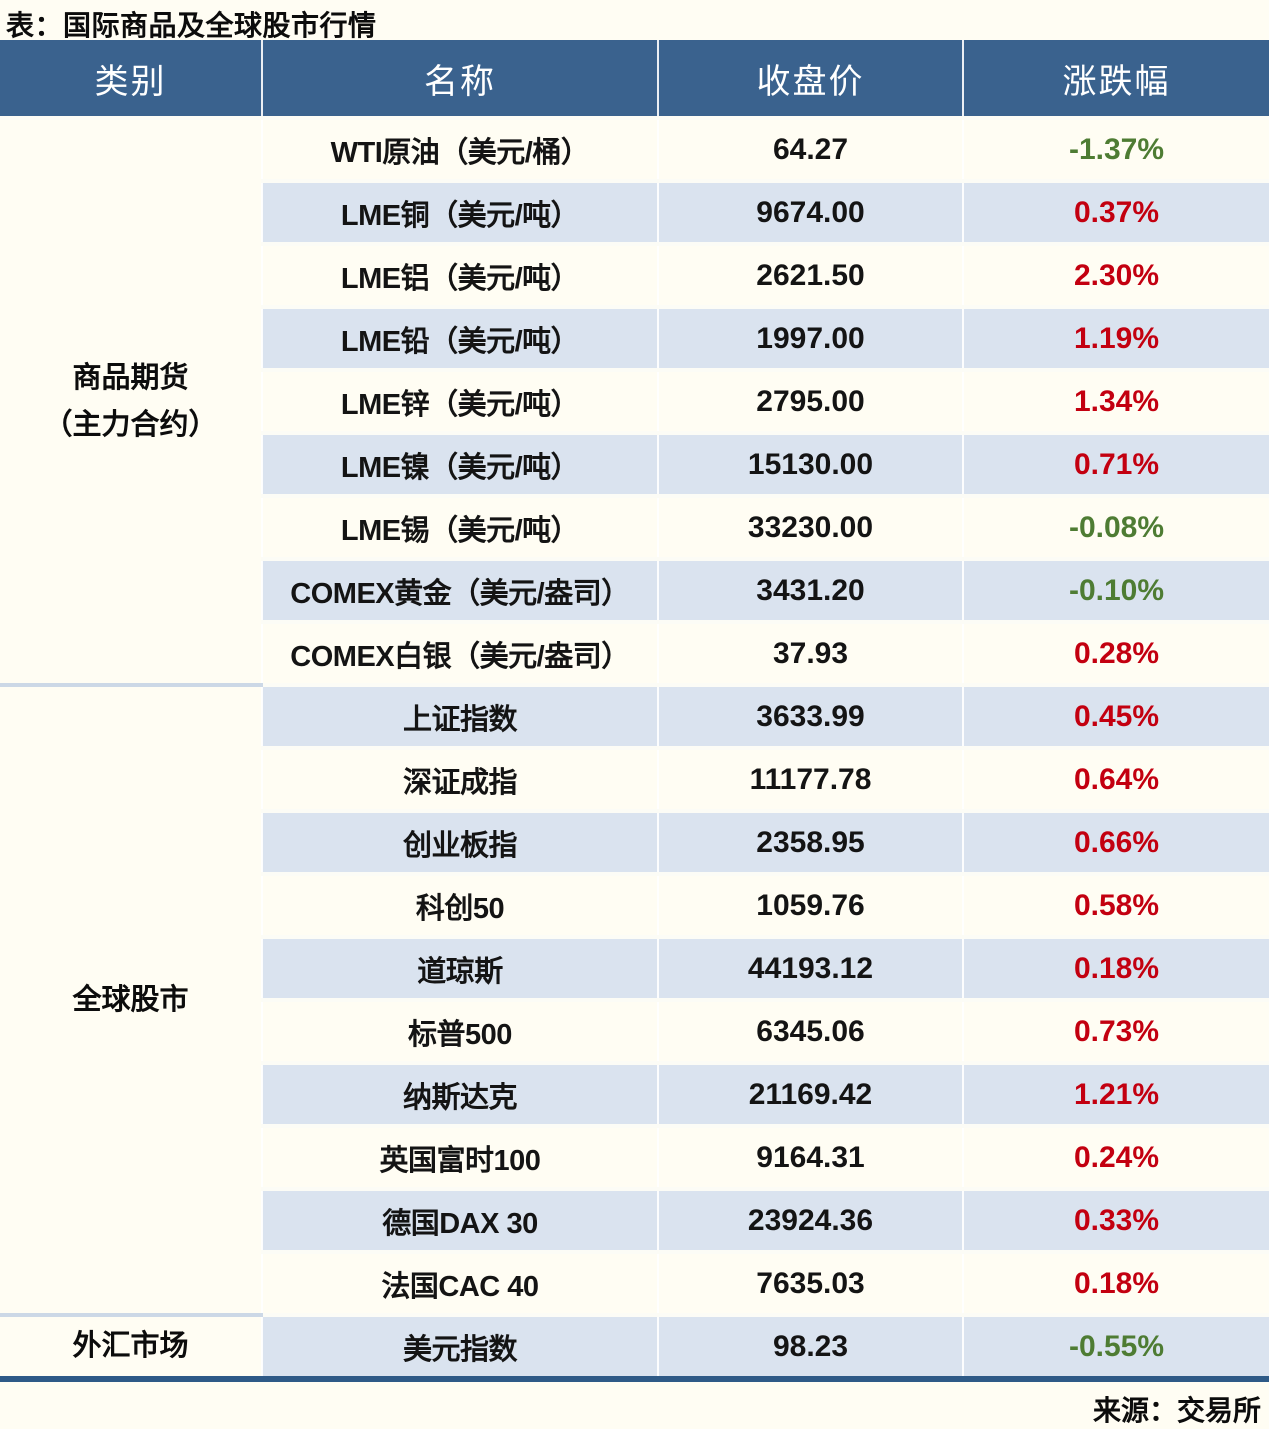 This screenshot has height=1429, width=1269. I want to click on table-row: 道琼斯 44193.12 0.18%, so click(634, 967).